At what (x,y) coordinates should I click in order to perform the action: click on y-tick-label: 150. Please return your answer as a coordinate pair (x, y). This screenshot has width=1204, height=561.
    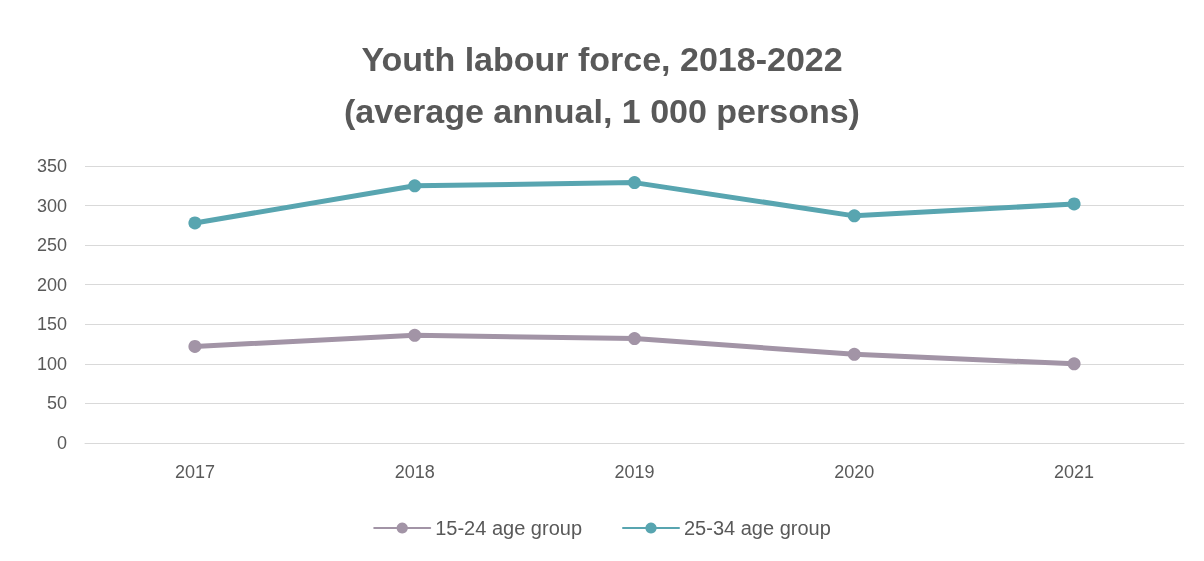
    Looking at the image, I should click on (51, 324).